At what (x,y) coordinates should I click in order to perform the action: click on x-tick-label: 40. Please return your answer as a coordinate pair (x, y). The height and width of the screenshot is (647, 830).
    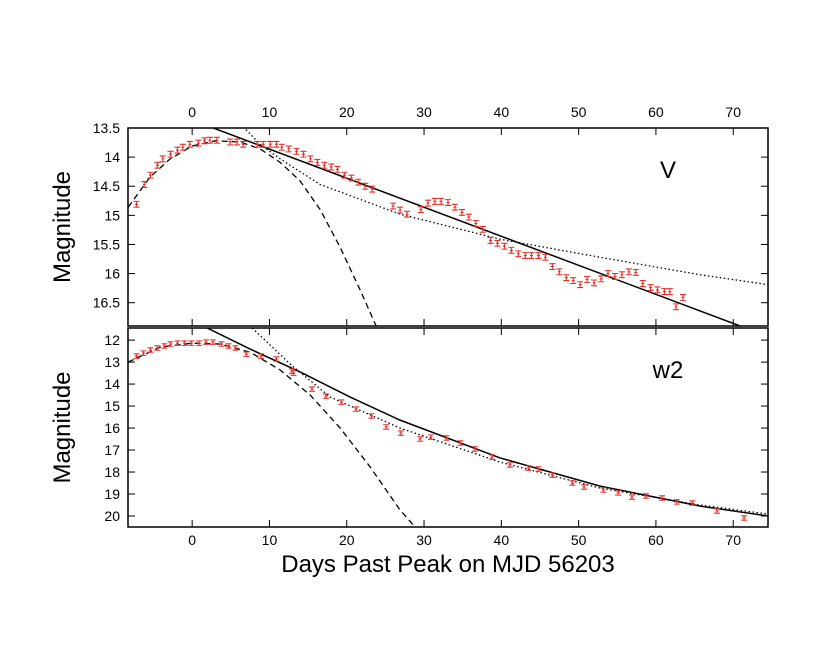
    Looking at the image, I should click on (502, 112).